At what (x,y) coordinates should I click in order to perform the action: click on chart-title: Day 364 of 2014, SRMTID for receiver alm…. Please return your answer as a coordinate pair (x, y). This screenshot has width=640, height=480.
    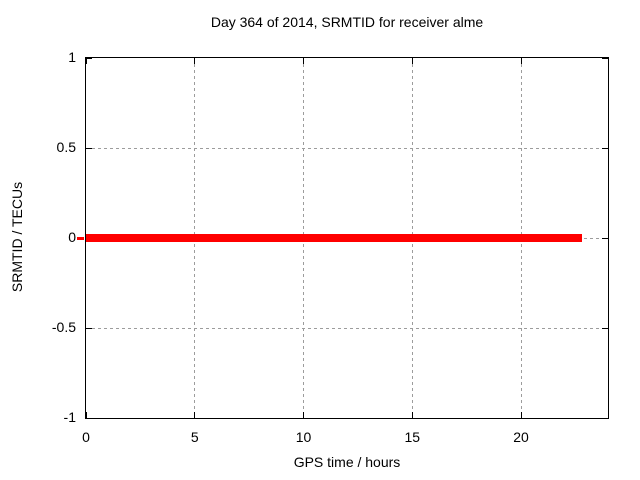
    Looking at the image, I should click on (347, 22).